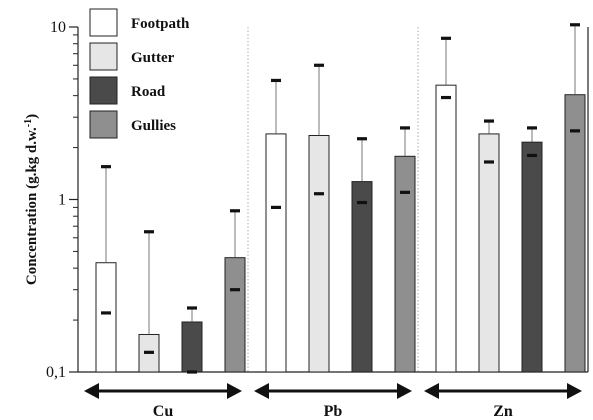  Describe the element at coordinates (58, 27) in the screenshot. I see `y-tick-label: 10` at that location.